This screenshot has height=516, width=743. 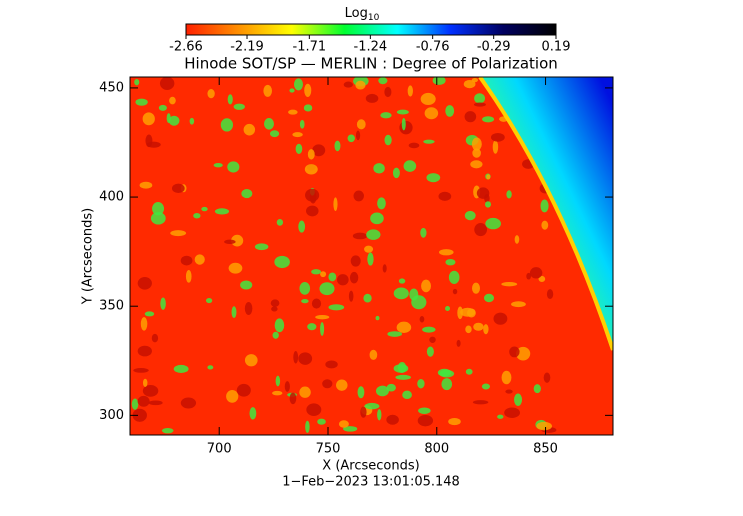 What do you see at coordinates (556, 47) in the screenshot?
I see `colorbar-tick-label: 0.19` at bounding box center [556, 47].